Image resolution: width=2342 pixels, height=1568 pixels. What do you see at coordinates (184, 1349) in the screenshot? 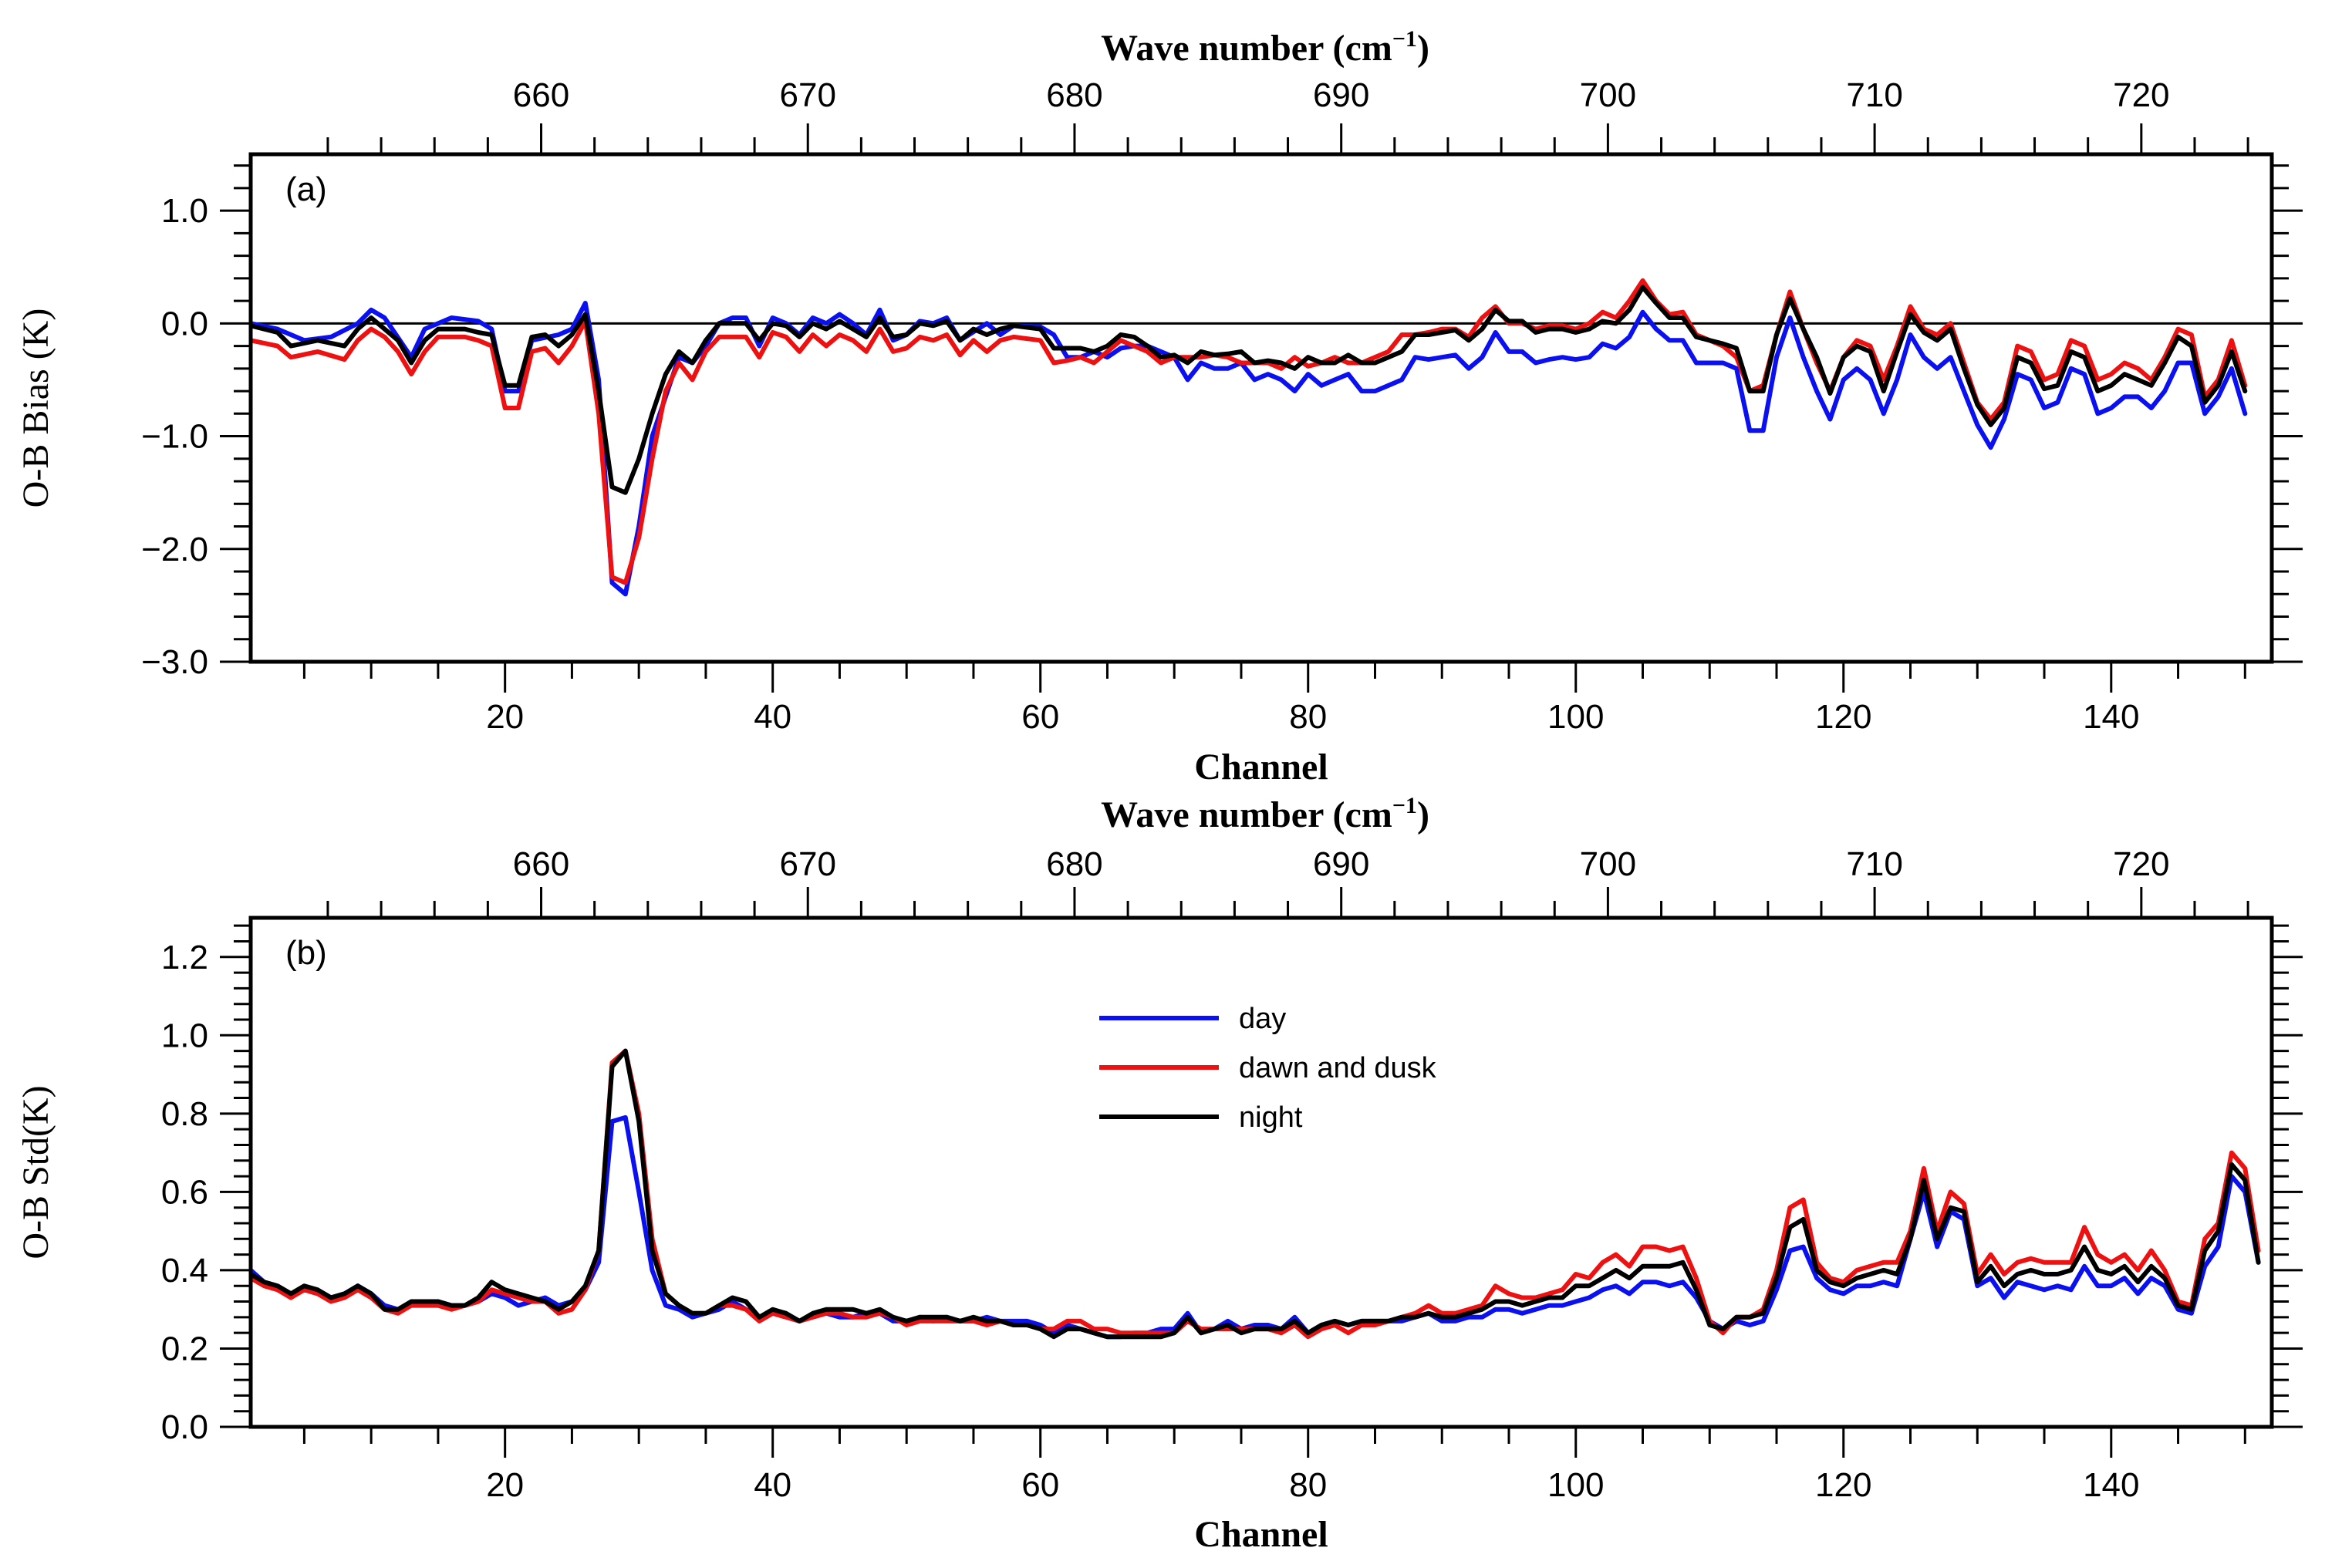
I see `y-tick-label: 0.2` at bounding box center [184, 1349].